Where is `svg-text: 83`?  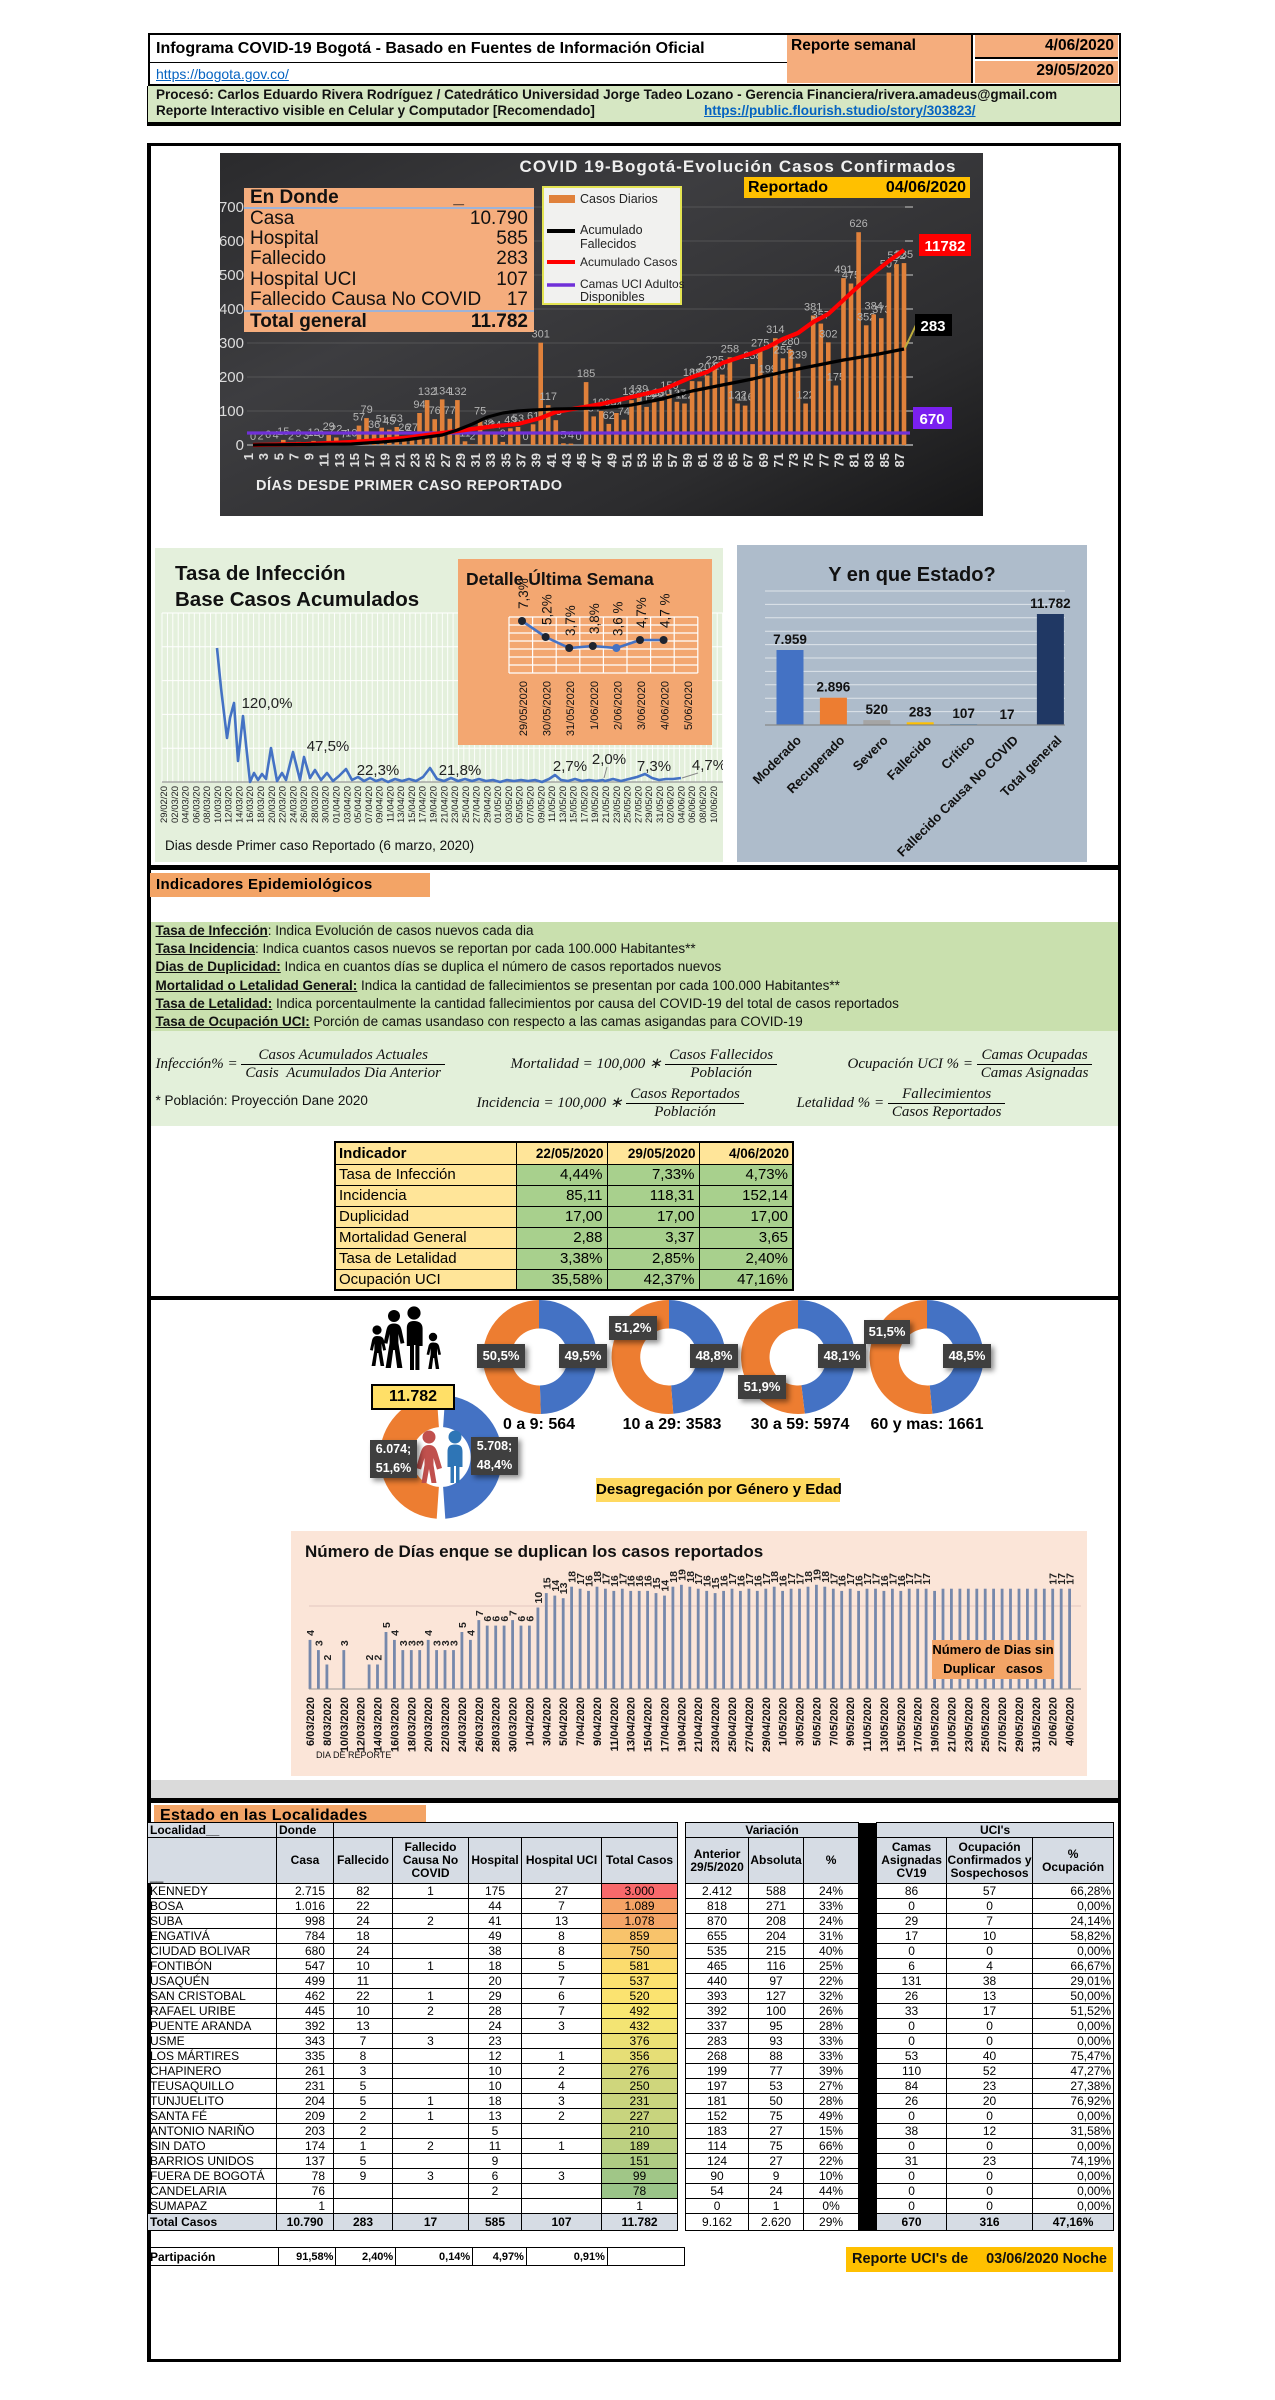
svg-text: 83 is located at coordinates (869, 460).